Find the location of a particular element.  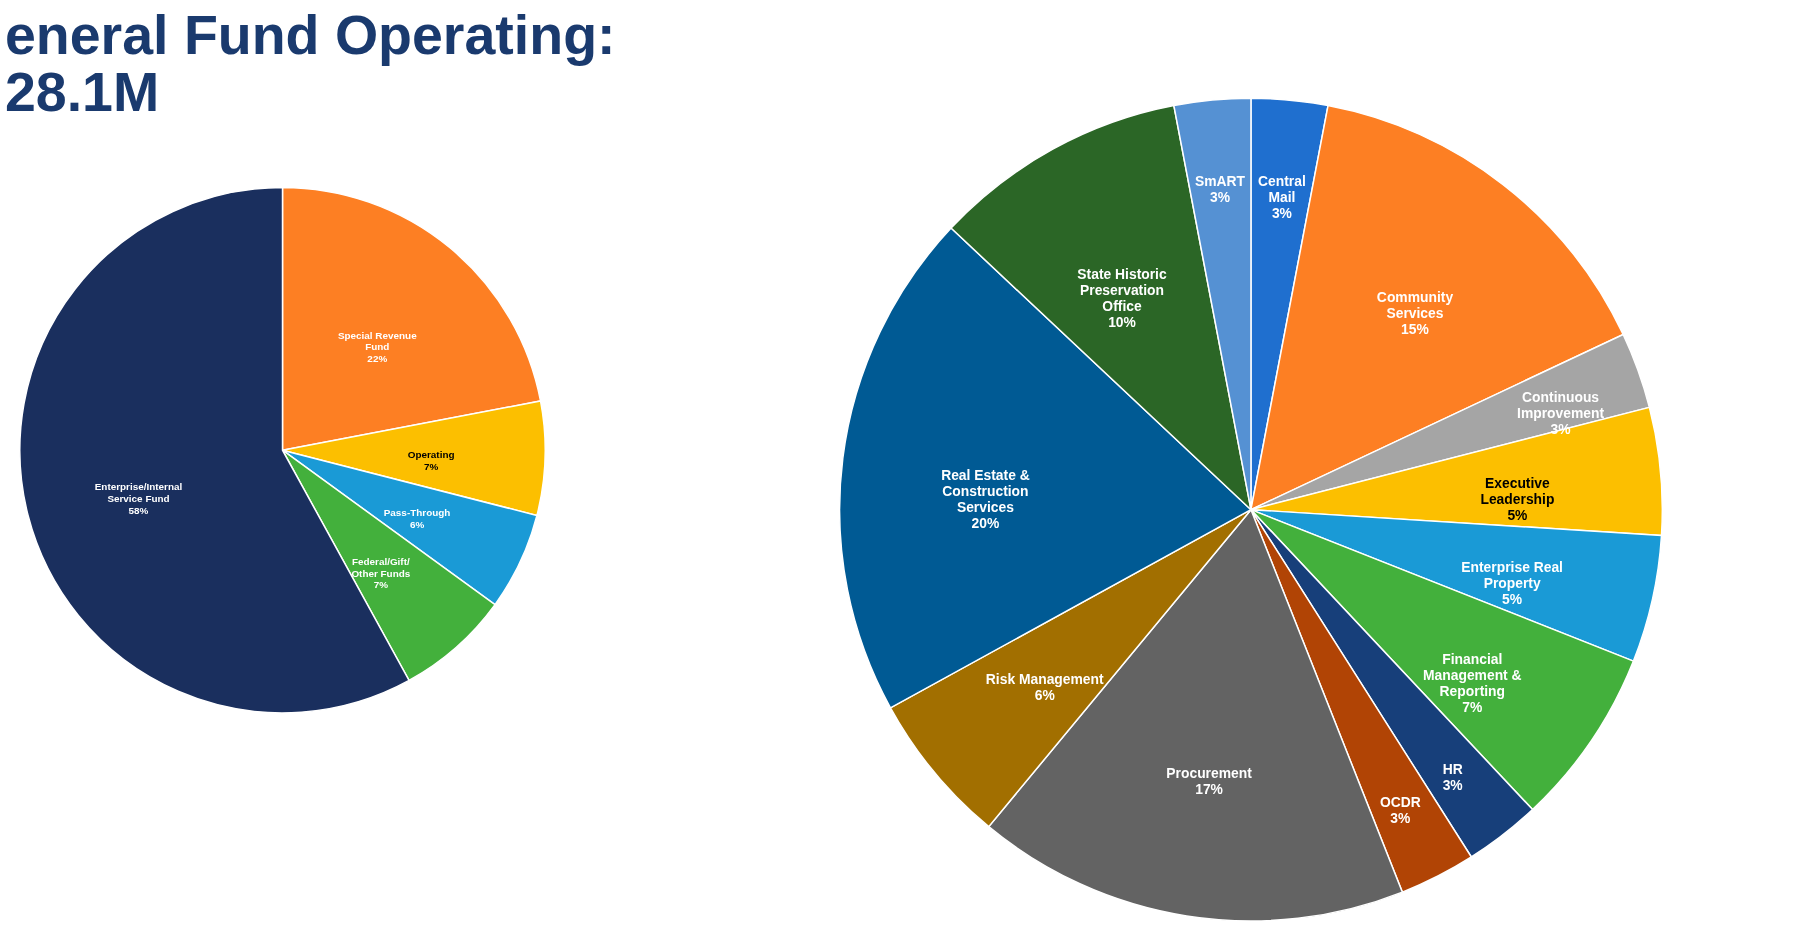

slice-label: SmART is located at coordinates (1220, 181).